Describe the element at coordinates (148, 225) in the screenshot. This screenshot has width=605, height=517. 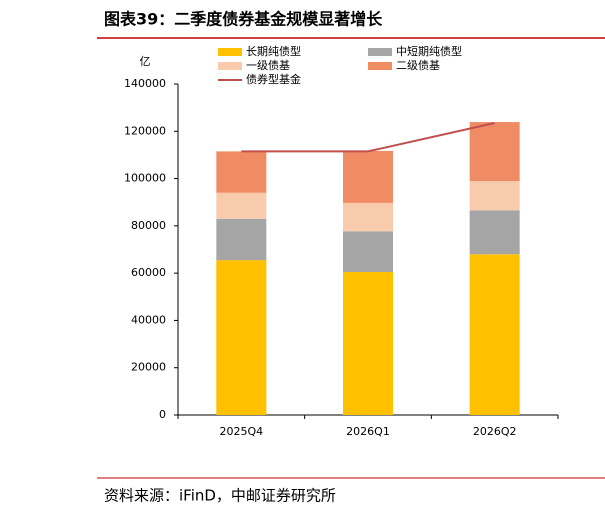
I see `y-tick-label: 80000` at that location.